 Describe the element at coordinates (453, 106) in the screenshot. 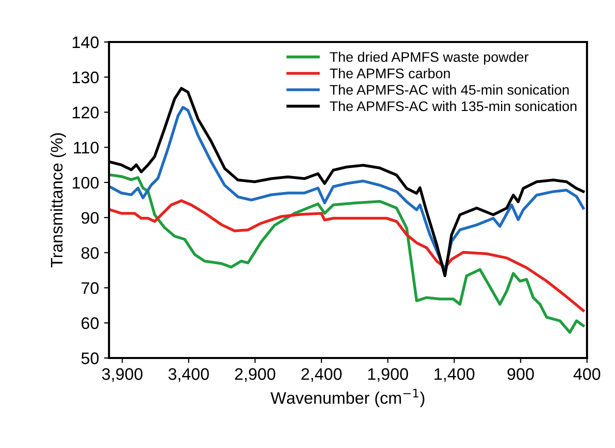

I see `legend-label: The APMFS-AC with 135-min sonication` at that location.